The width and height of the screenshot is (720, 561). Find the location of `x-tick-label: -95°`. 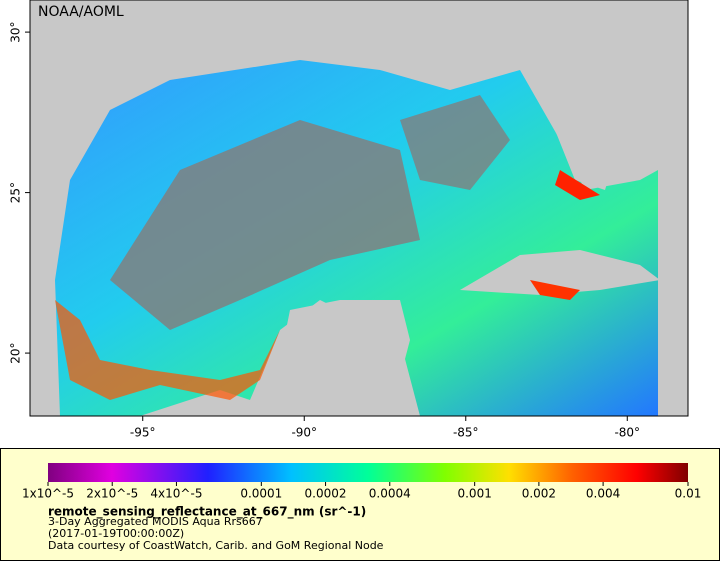

x-tick-label: -95° is located at coordinates (143, 433).